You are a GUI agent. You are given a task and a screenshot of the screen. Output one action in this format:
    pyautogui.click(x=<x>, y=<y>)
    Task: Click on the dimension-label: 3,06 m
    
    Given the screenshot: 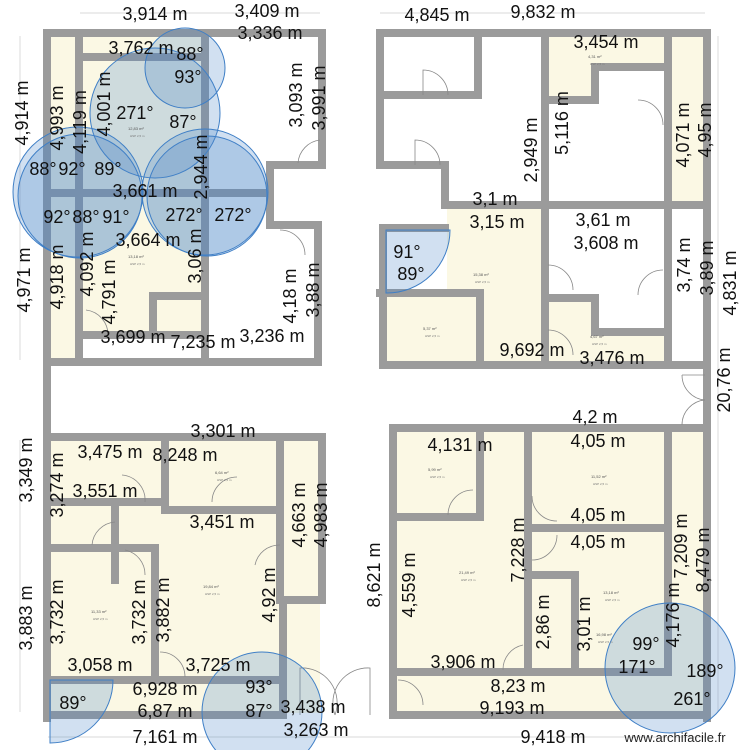 What is the action you would take?
    pyautogui.click(x=195, y=255)
    